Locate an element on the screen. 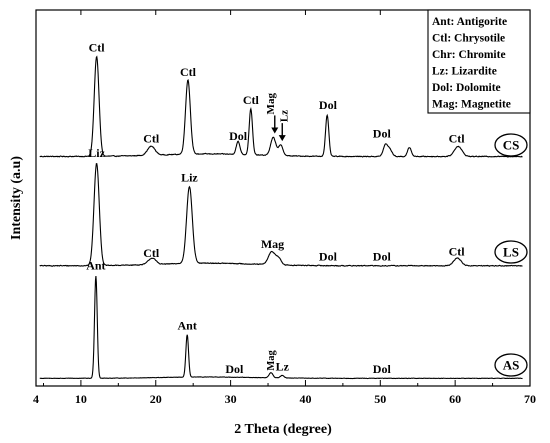 Image resolution: width=550 pixels, height=443 pixels. series-label-as: AS is located at coordinates (511, 365).